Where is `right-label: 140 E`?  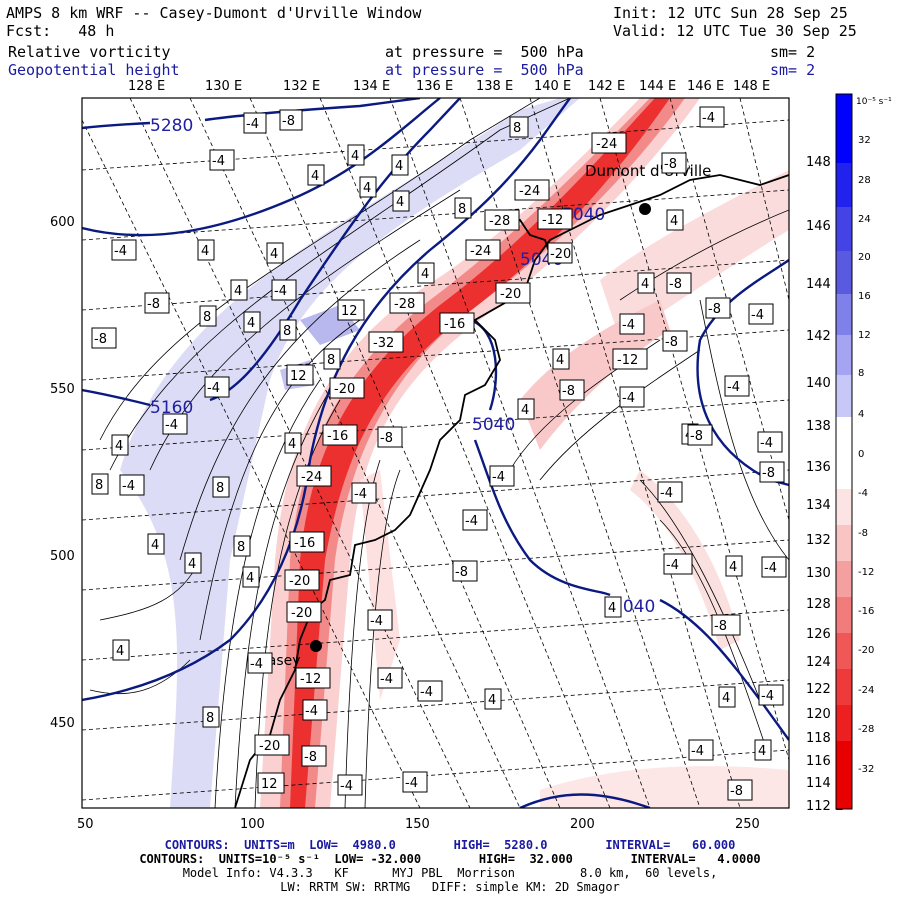 right-label: 140 E is located at coordinates (824, 383).